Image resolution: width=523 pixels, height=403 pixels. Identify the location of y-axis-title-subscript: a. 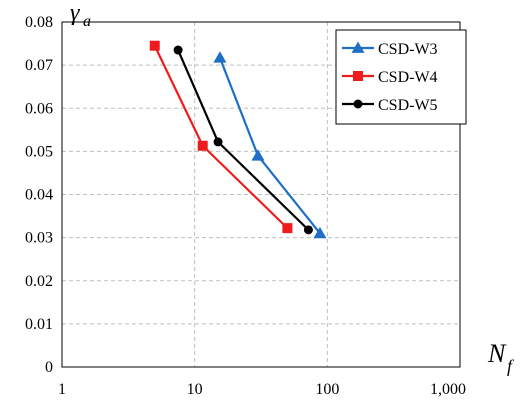
(87, 21).